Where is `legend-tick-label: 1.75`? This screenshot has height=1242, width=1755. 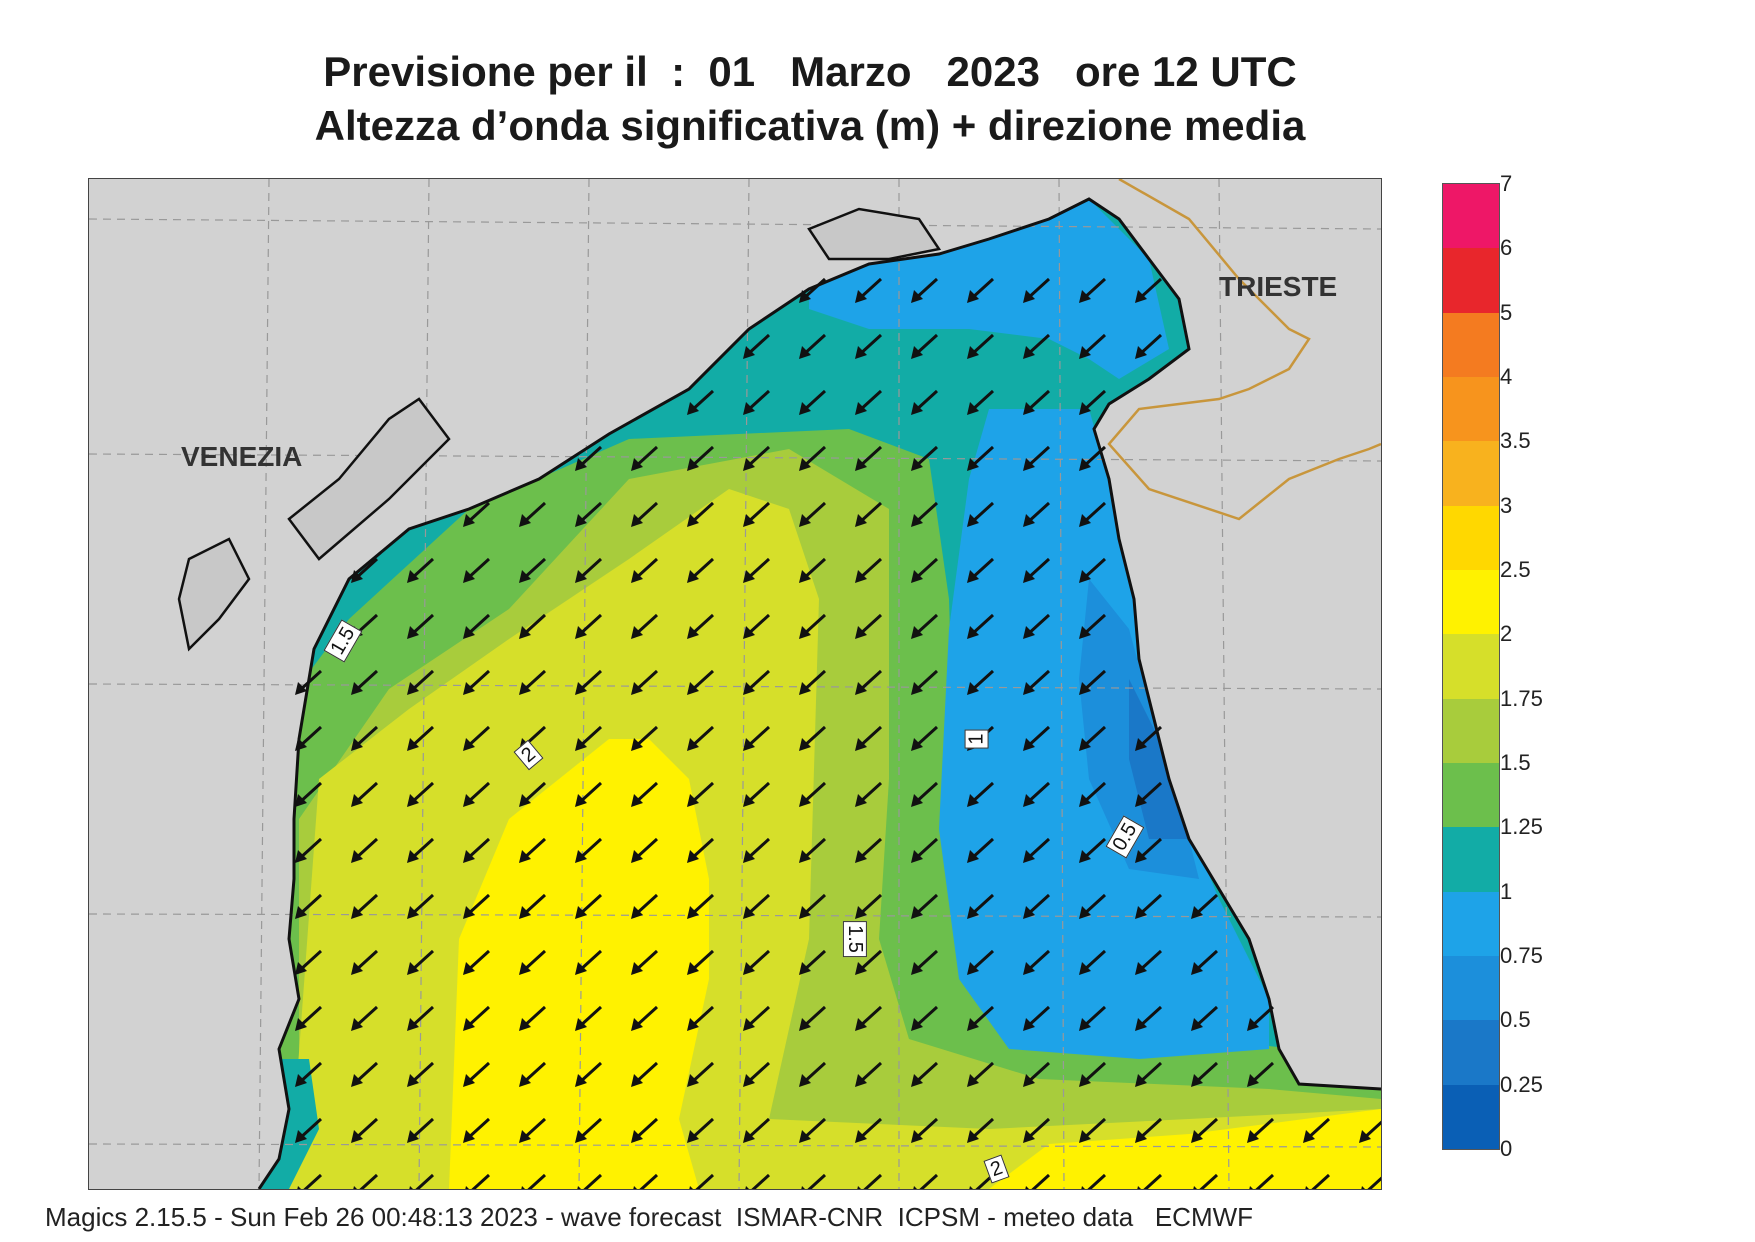
legend-tick-label: 1.75 is located at coordinates (1521, 698).